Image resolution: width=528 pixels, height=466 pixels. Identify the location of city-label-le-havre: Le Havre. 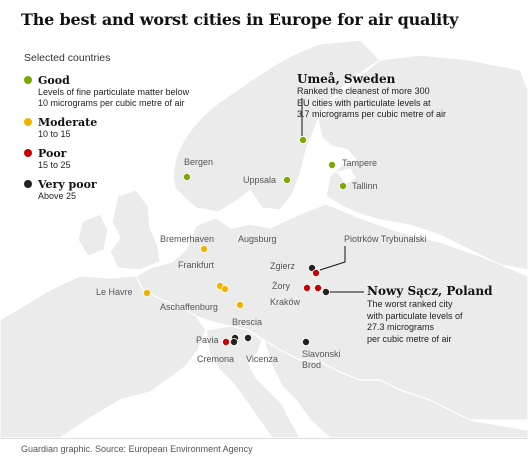
(114, 292).